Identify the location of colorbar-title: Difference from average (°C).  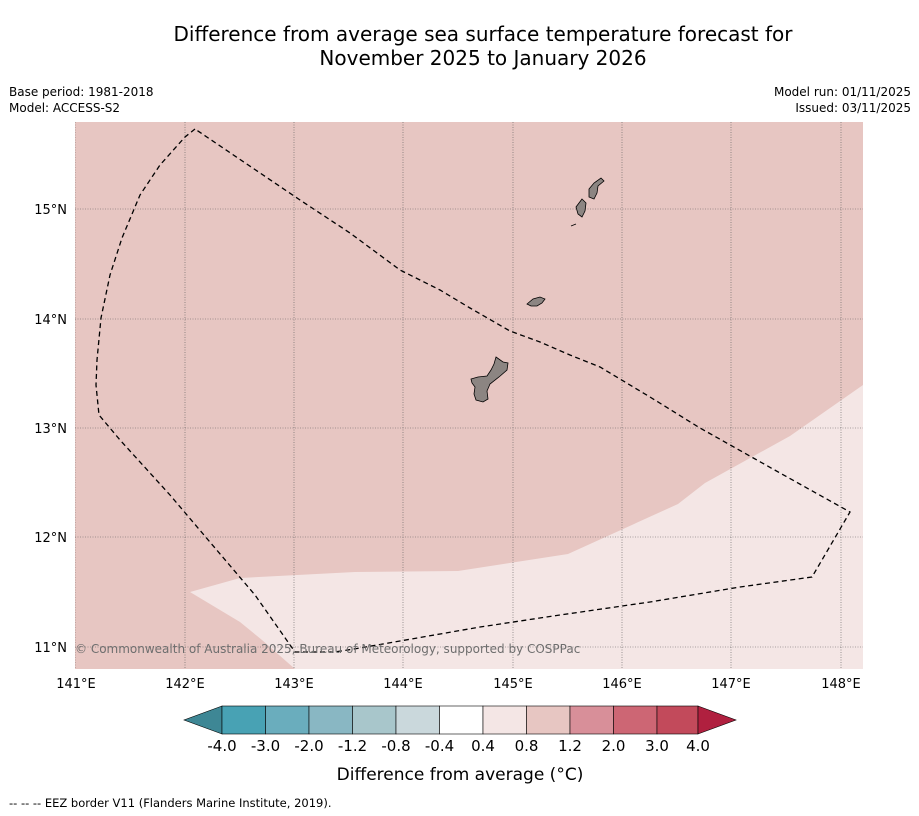
(460, 775).